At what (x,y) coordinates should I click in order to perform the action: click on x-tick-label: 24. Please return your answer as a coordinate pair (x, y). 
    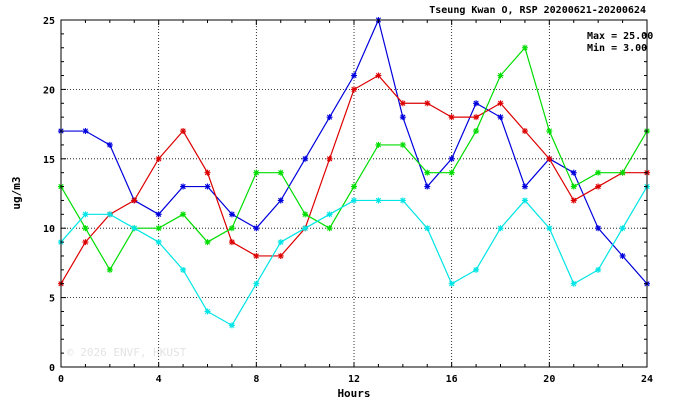
    Looking at the image, I should click on (647, 379).